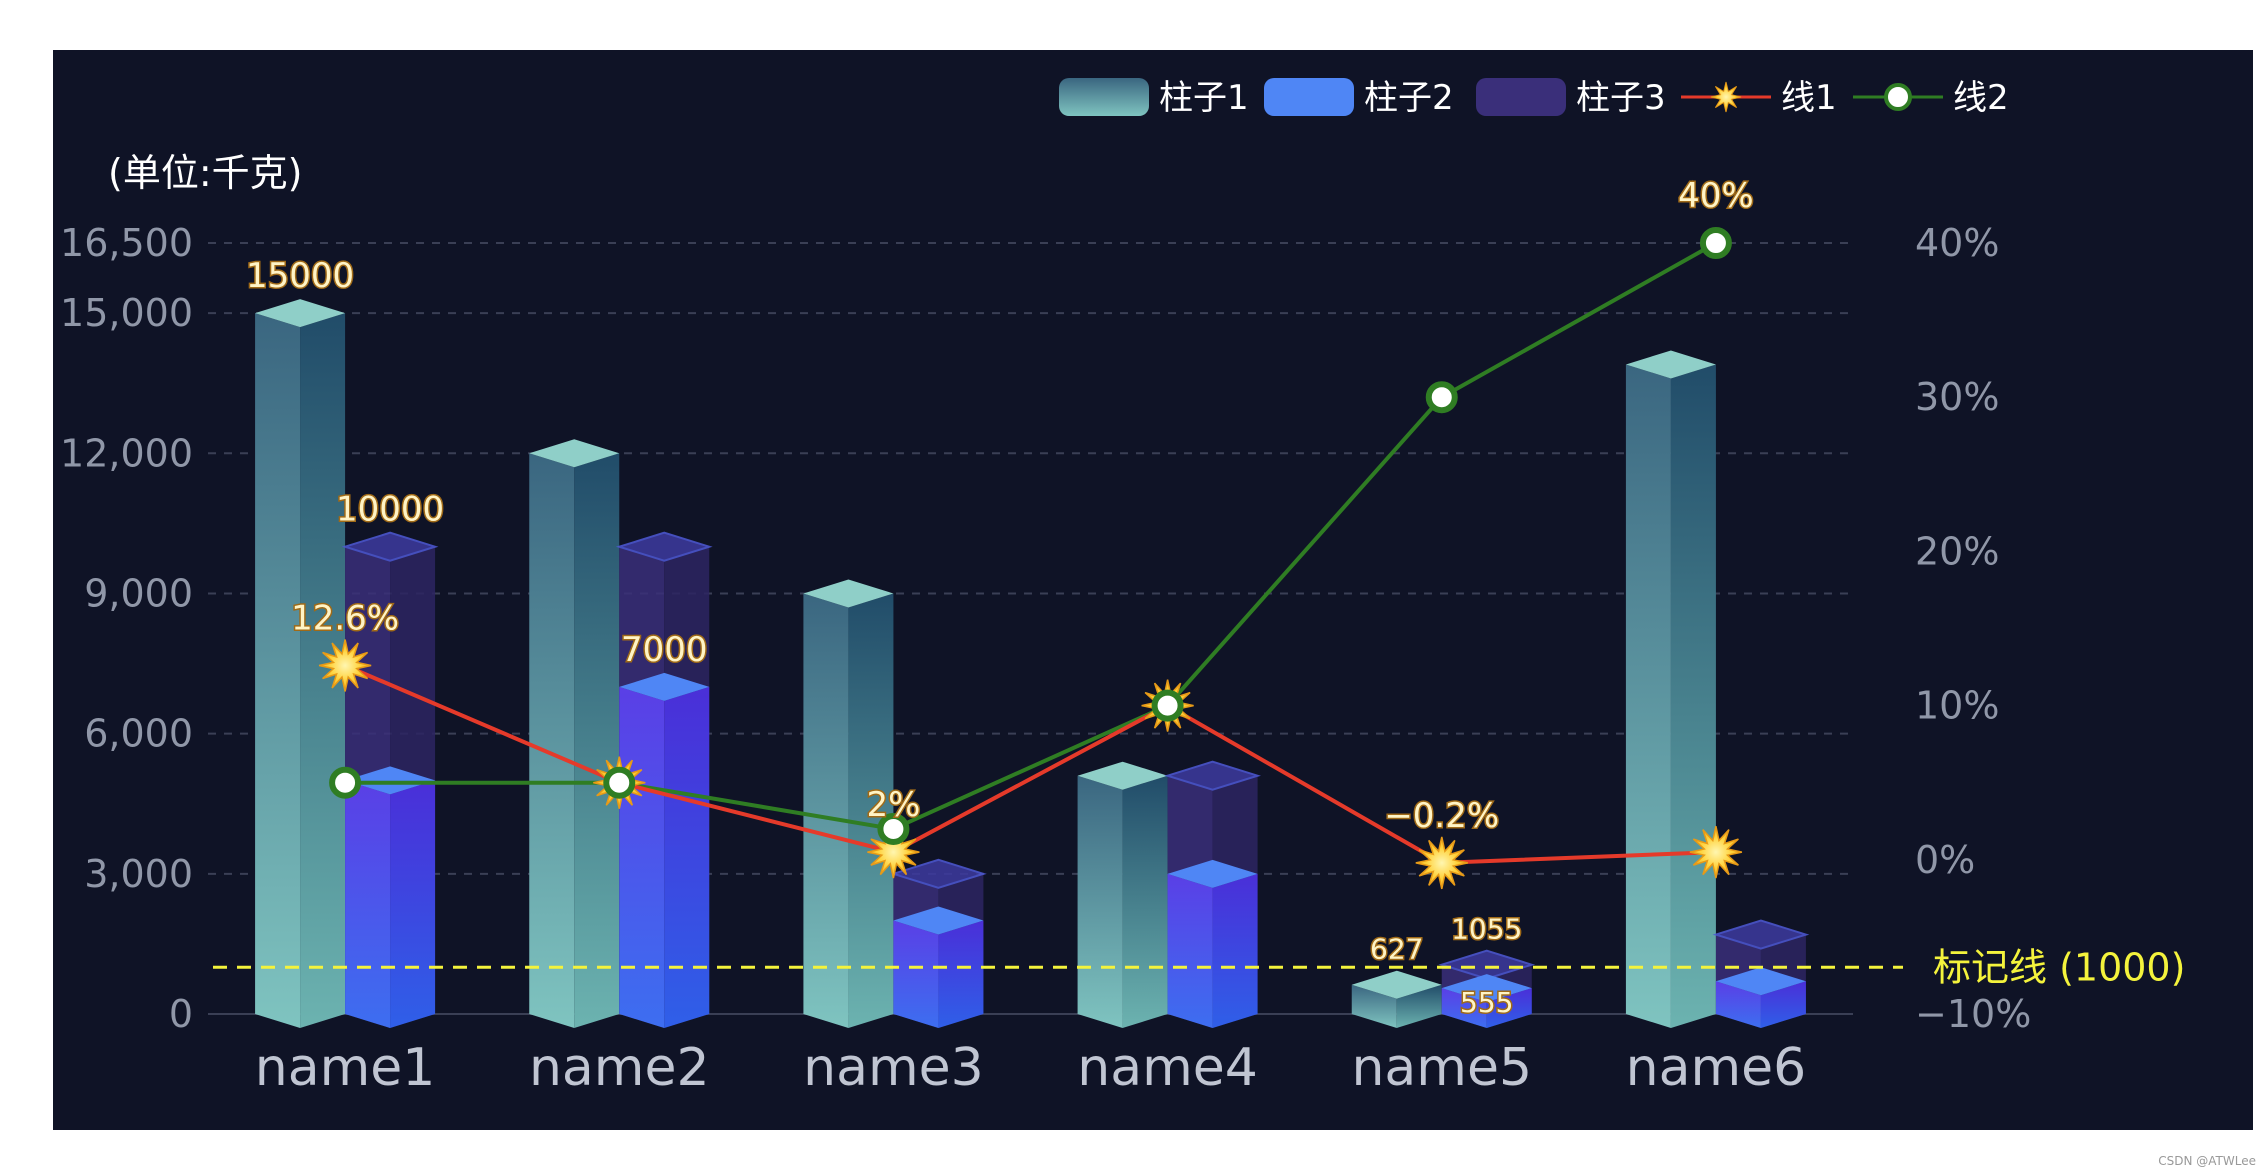 This screenshot has height=1176, width=2268. I want to click on x-category-label: name4, so click(1167, 1068).